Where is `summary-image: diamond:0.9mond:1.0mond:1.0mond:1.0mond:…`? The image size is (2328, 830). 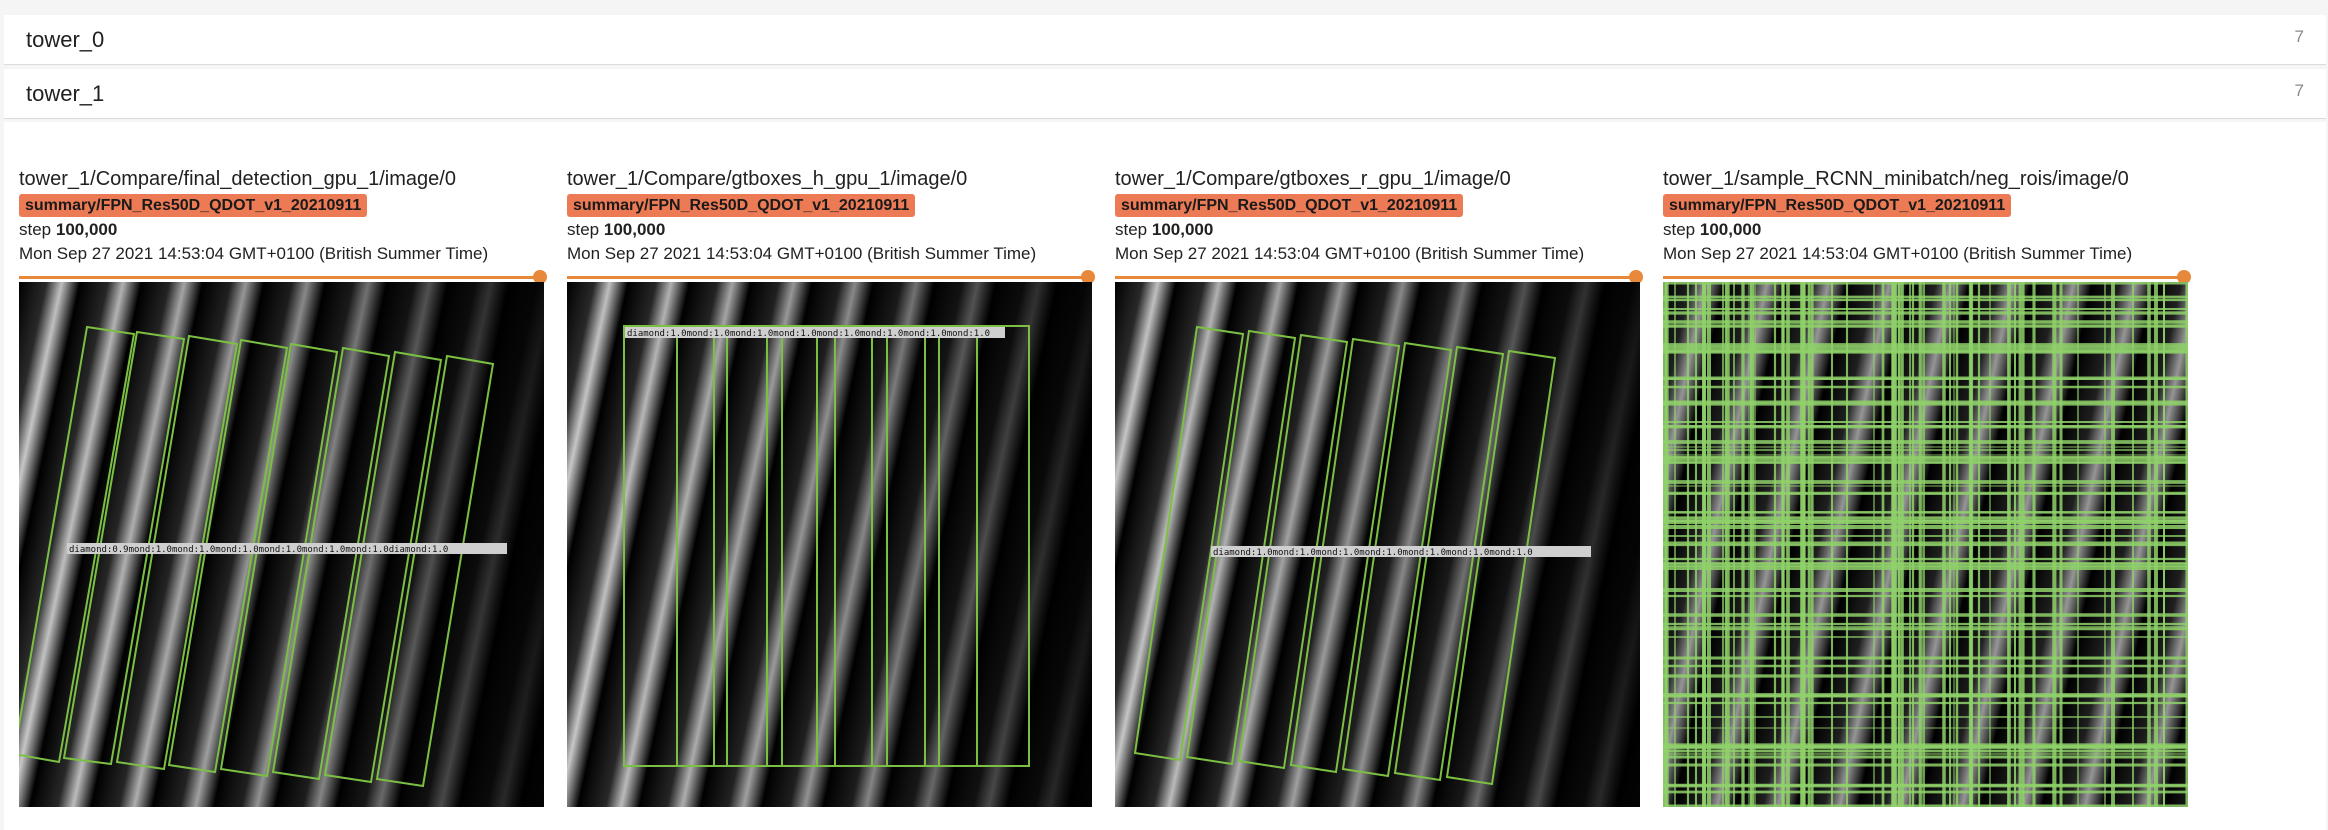 summary-image: diamond:0.9mond:1.0mond:1.0mond:1.0mond:… is located at coordinates (281, 544).